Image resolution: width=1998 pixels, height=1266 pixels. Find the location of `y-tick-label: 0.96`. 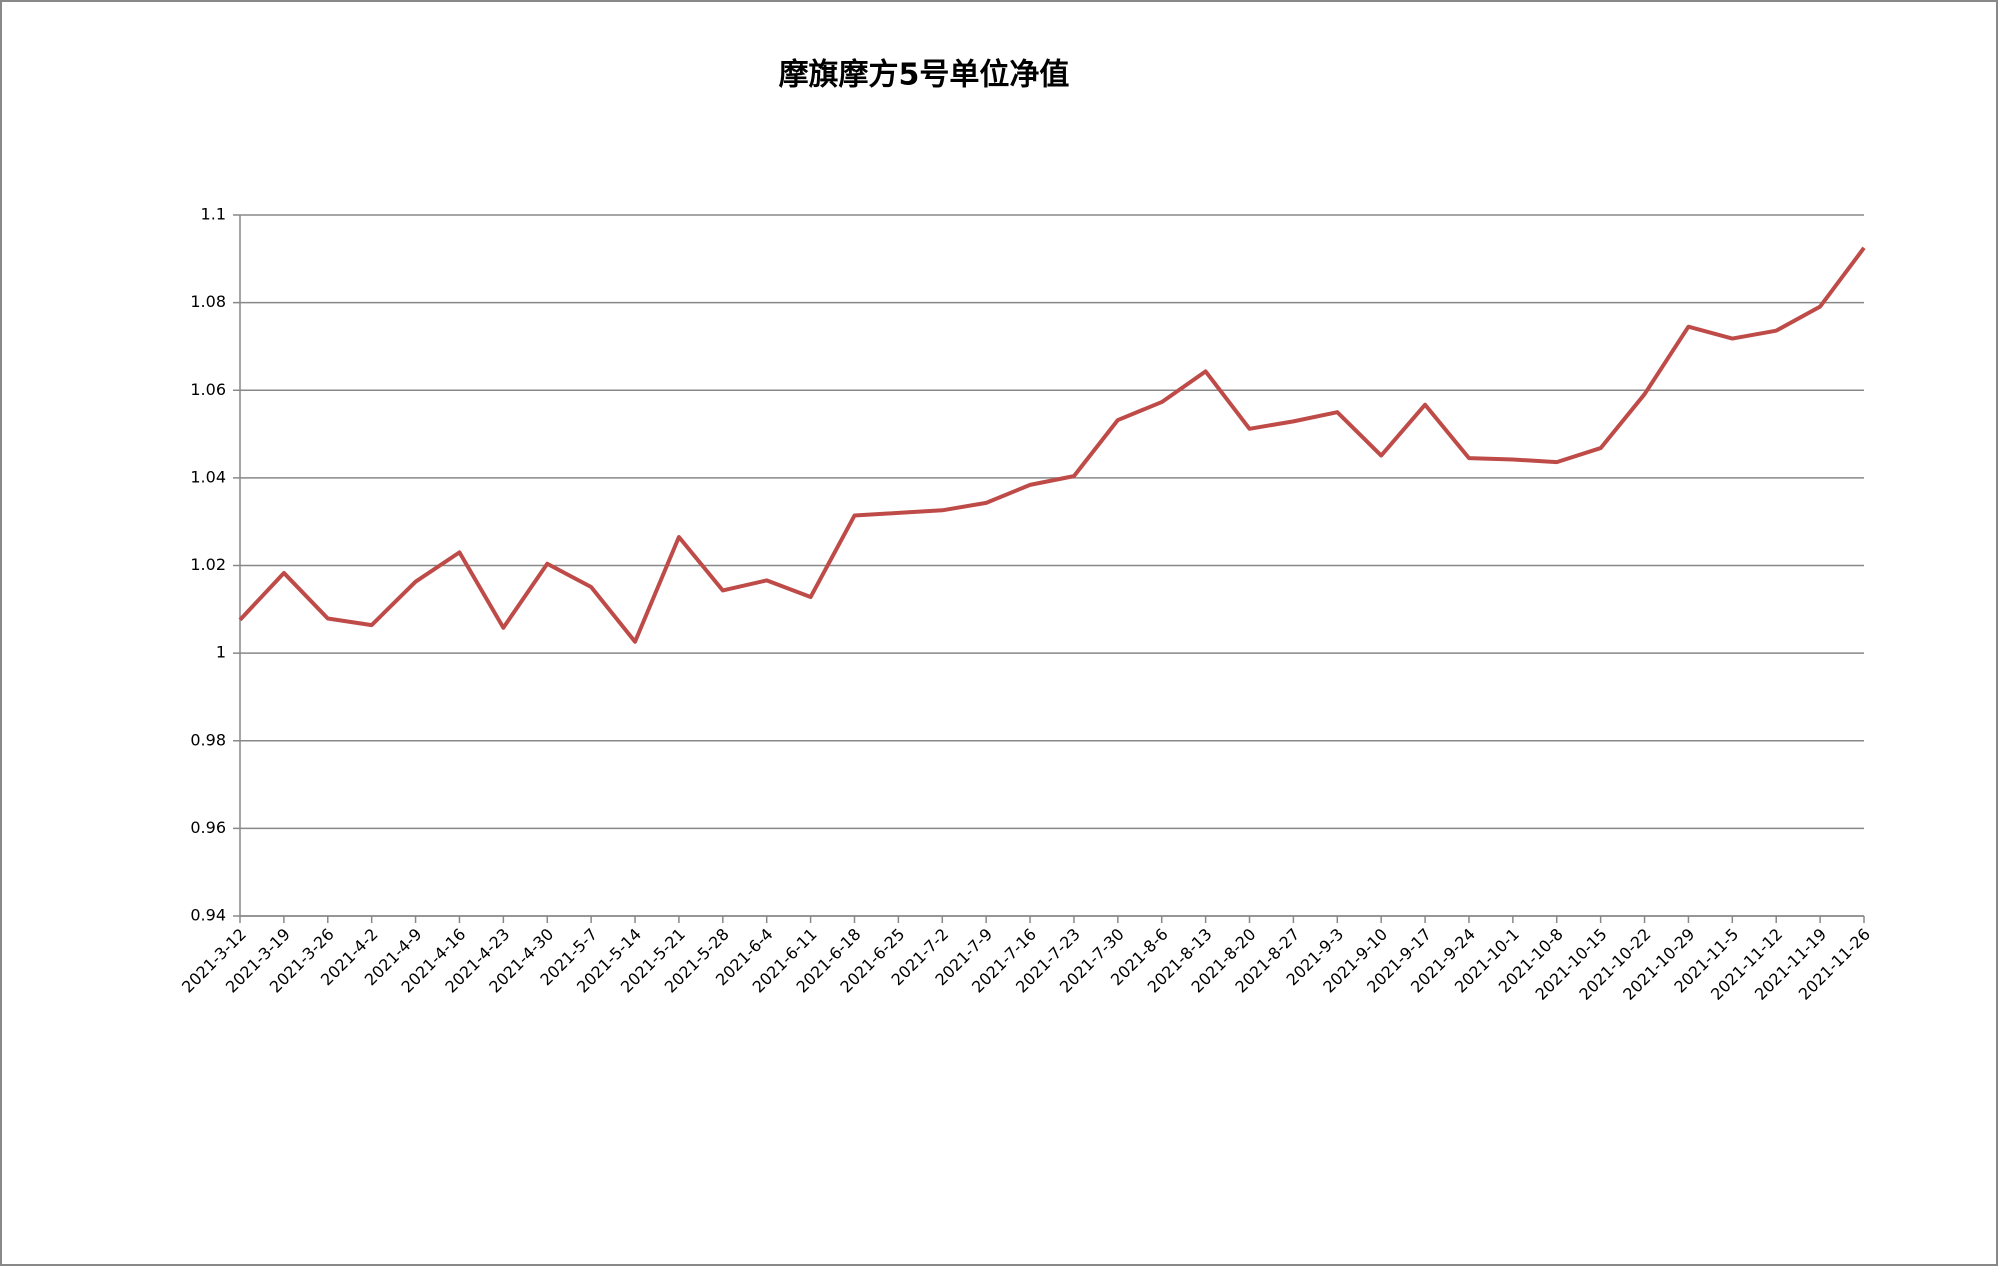

y-tick-label: 0.96 is located at coordinates (208, 827).